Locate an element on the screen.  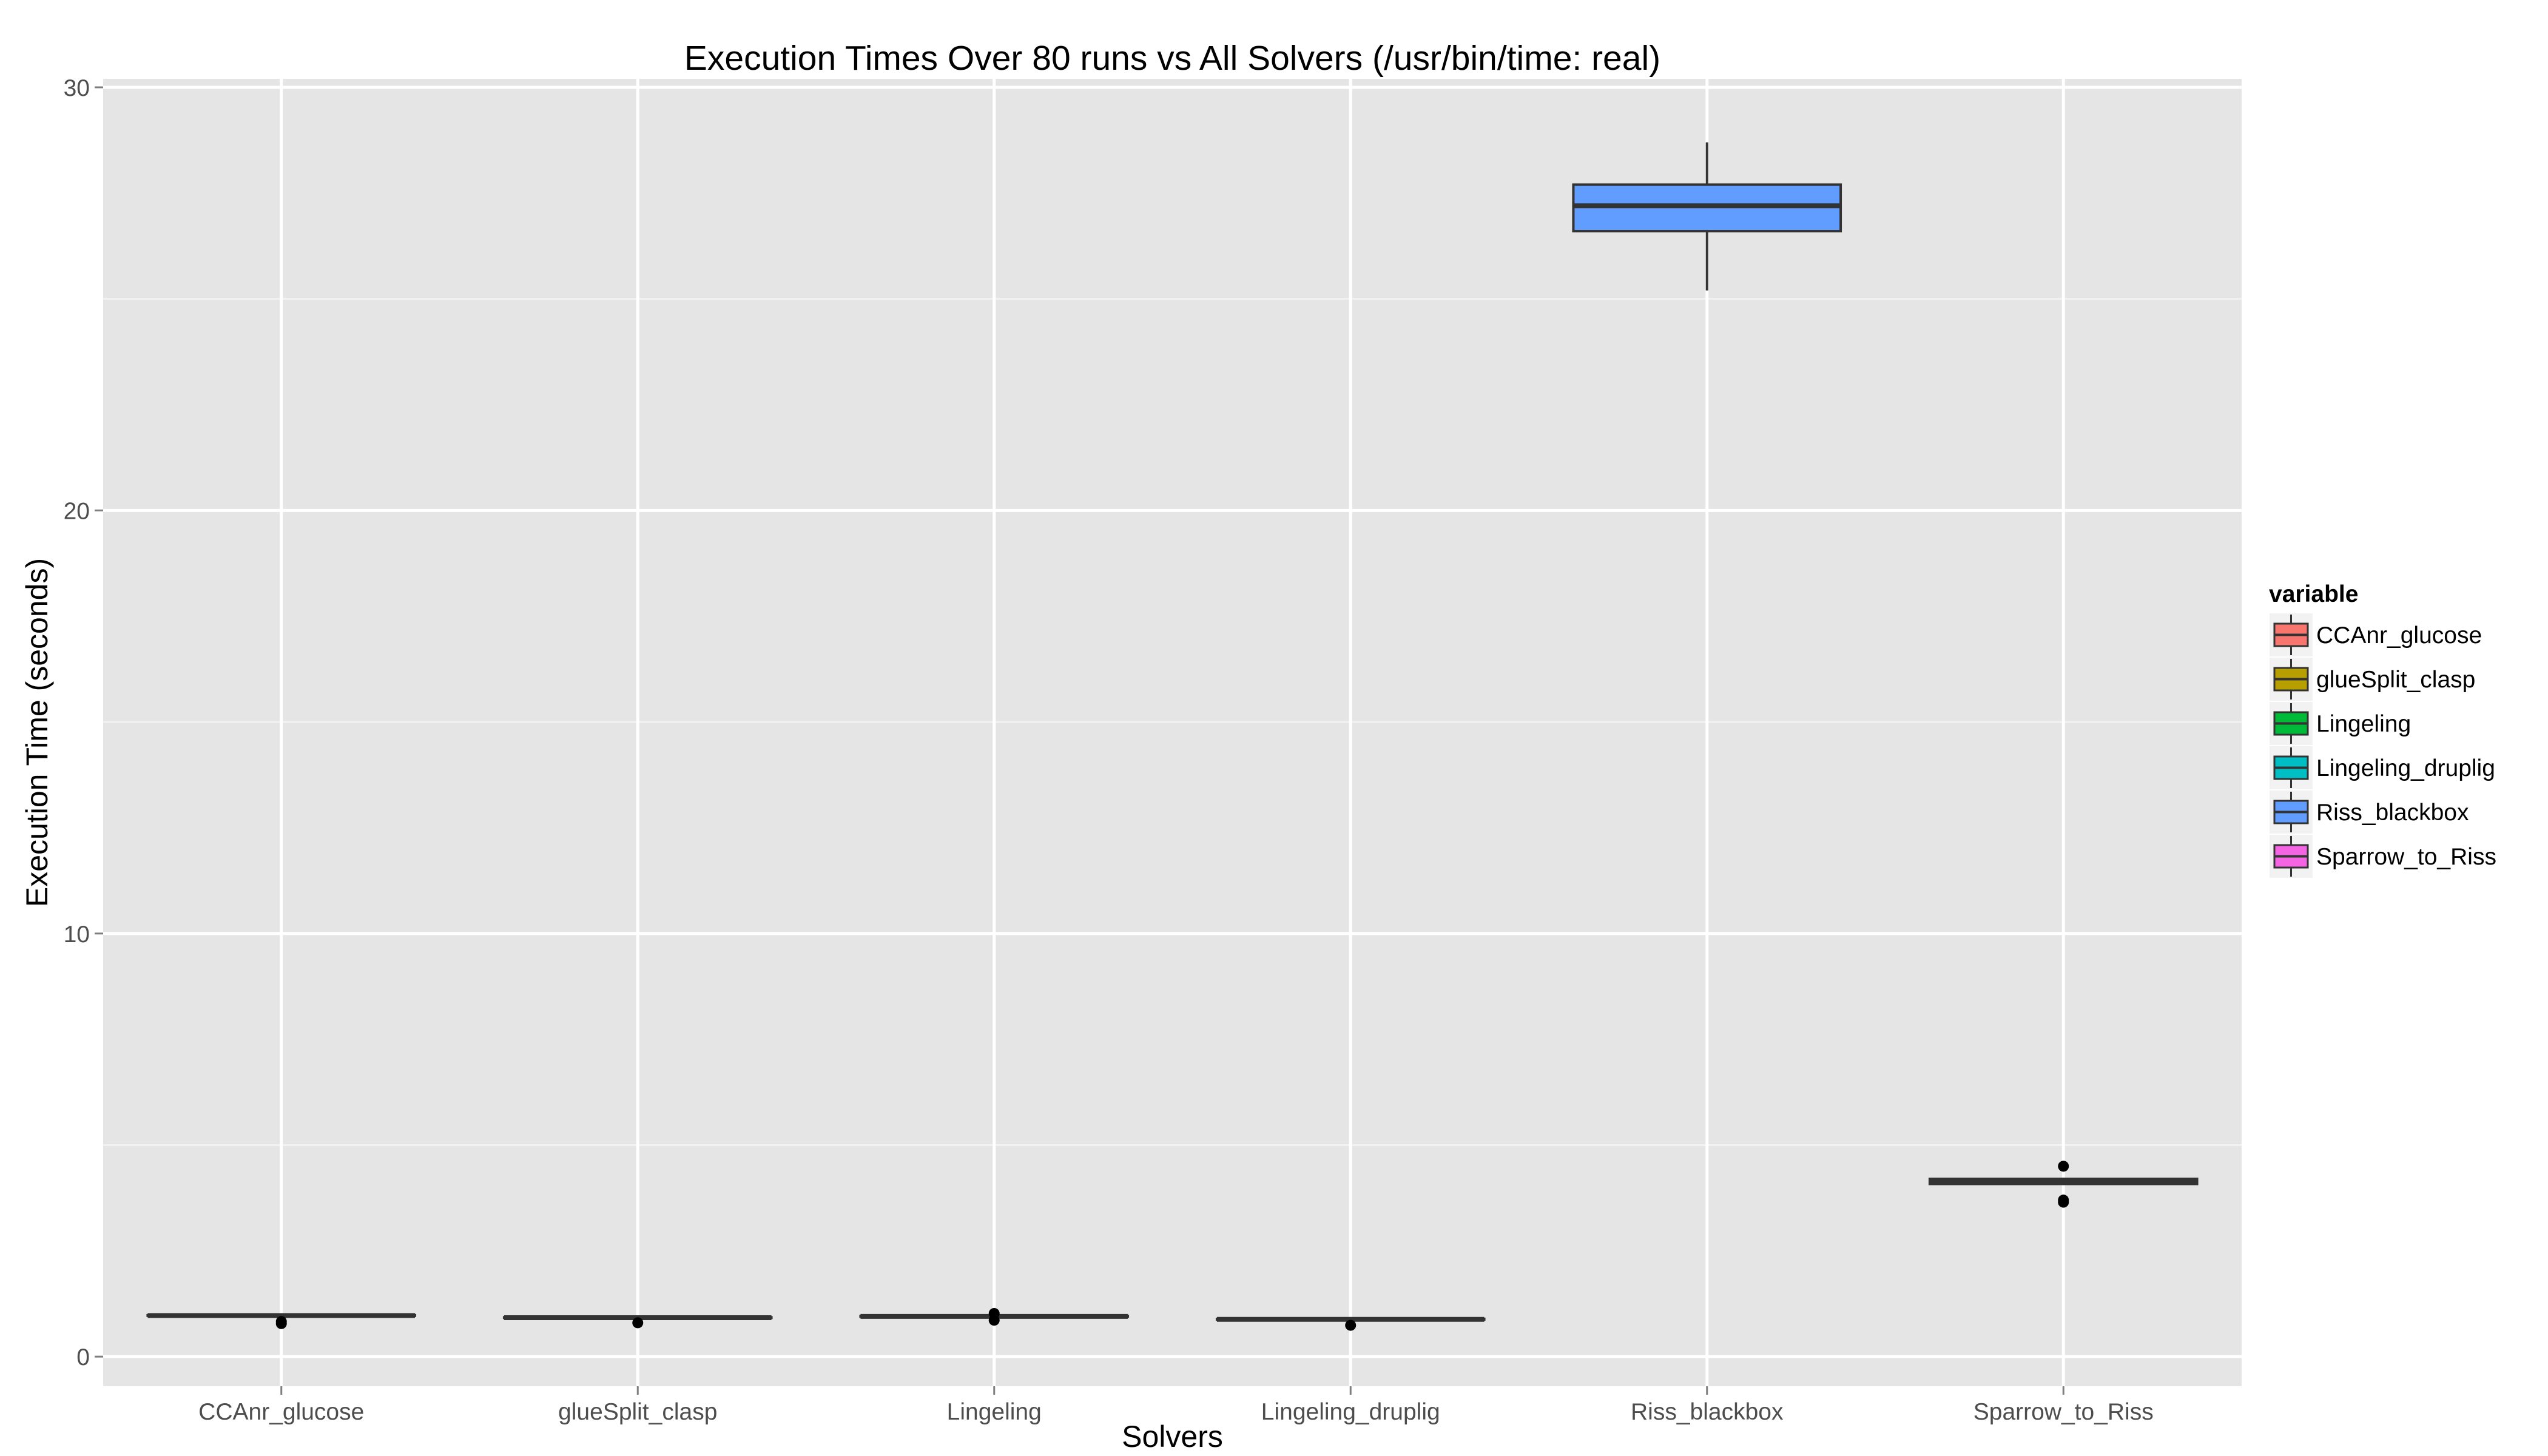
y-tick-label: 10 is located at coordinates (77, 935).